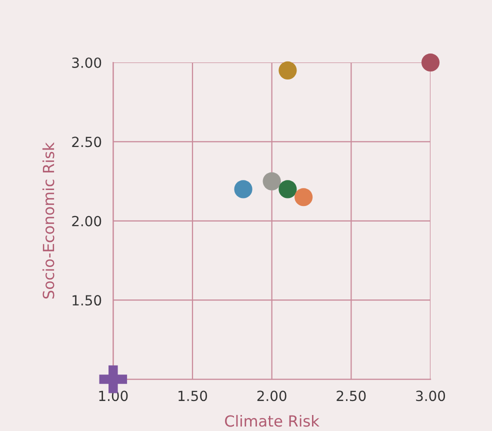 The width and height of the screenshot is (492, 431). Describe the element at coordinates (351, 396) in the screenshot. I see `x-tick-label: 2.50` at that location.